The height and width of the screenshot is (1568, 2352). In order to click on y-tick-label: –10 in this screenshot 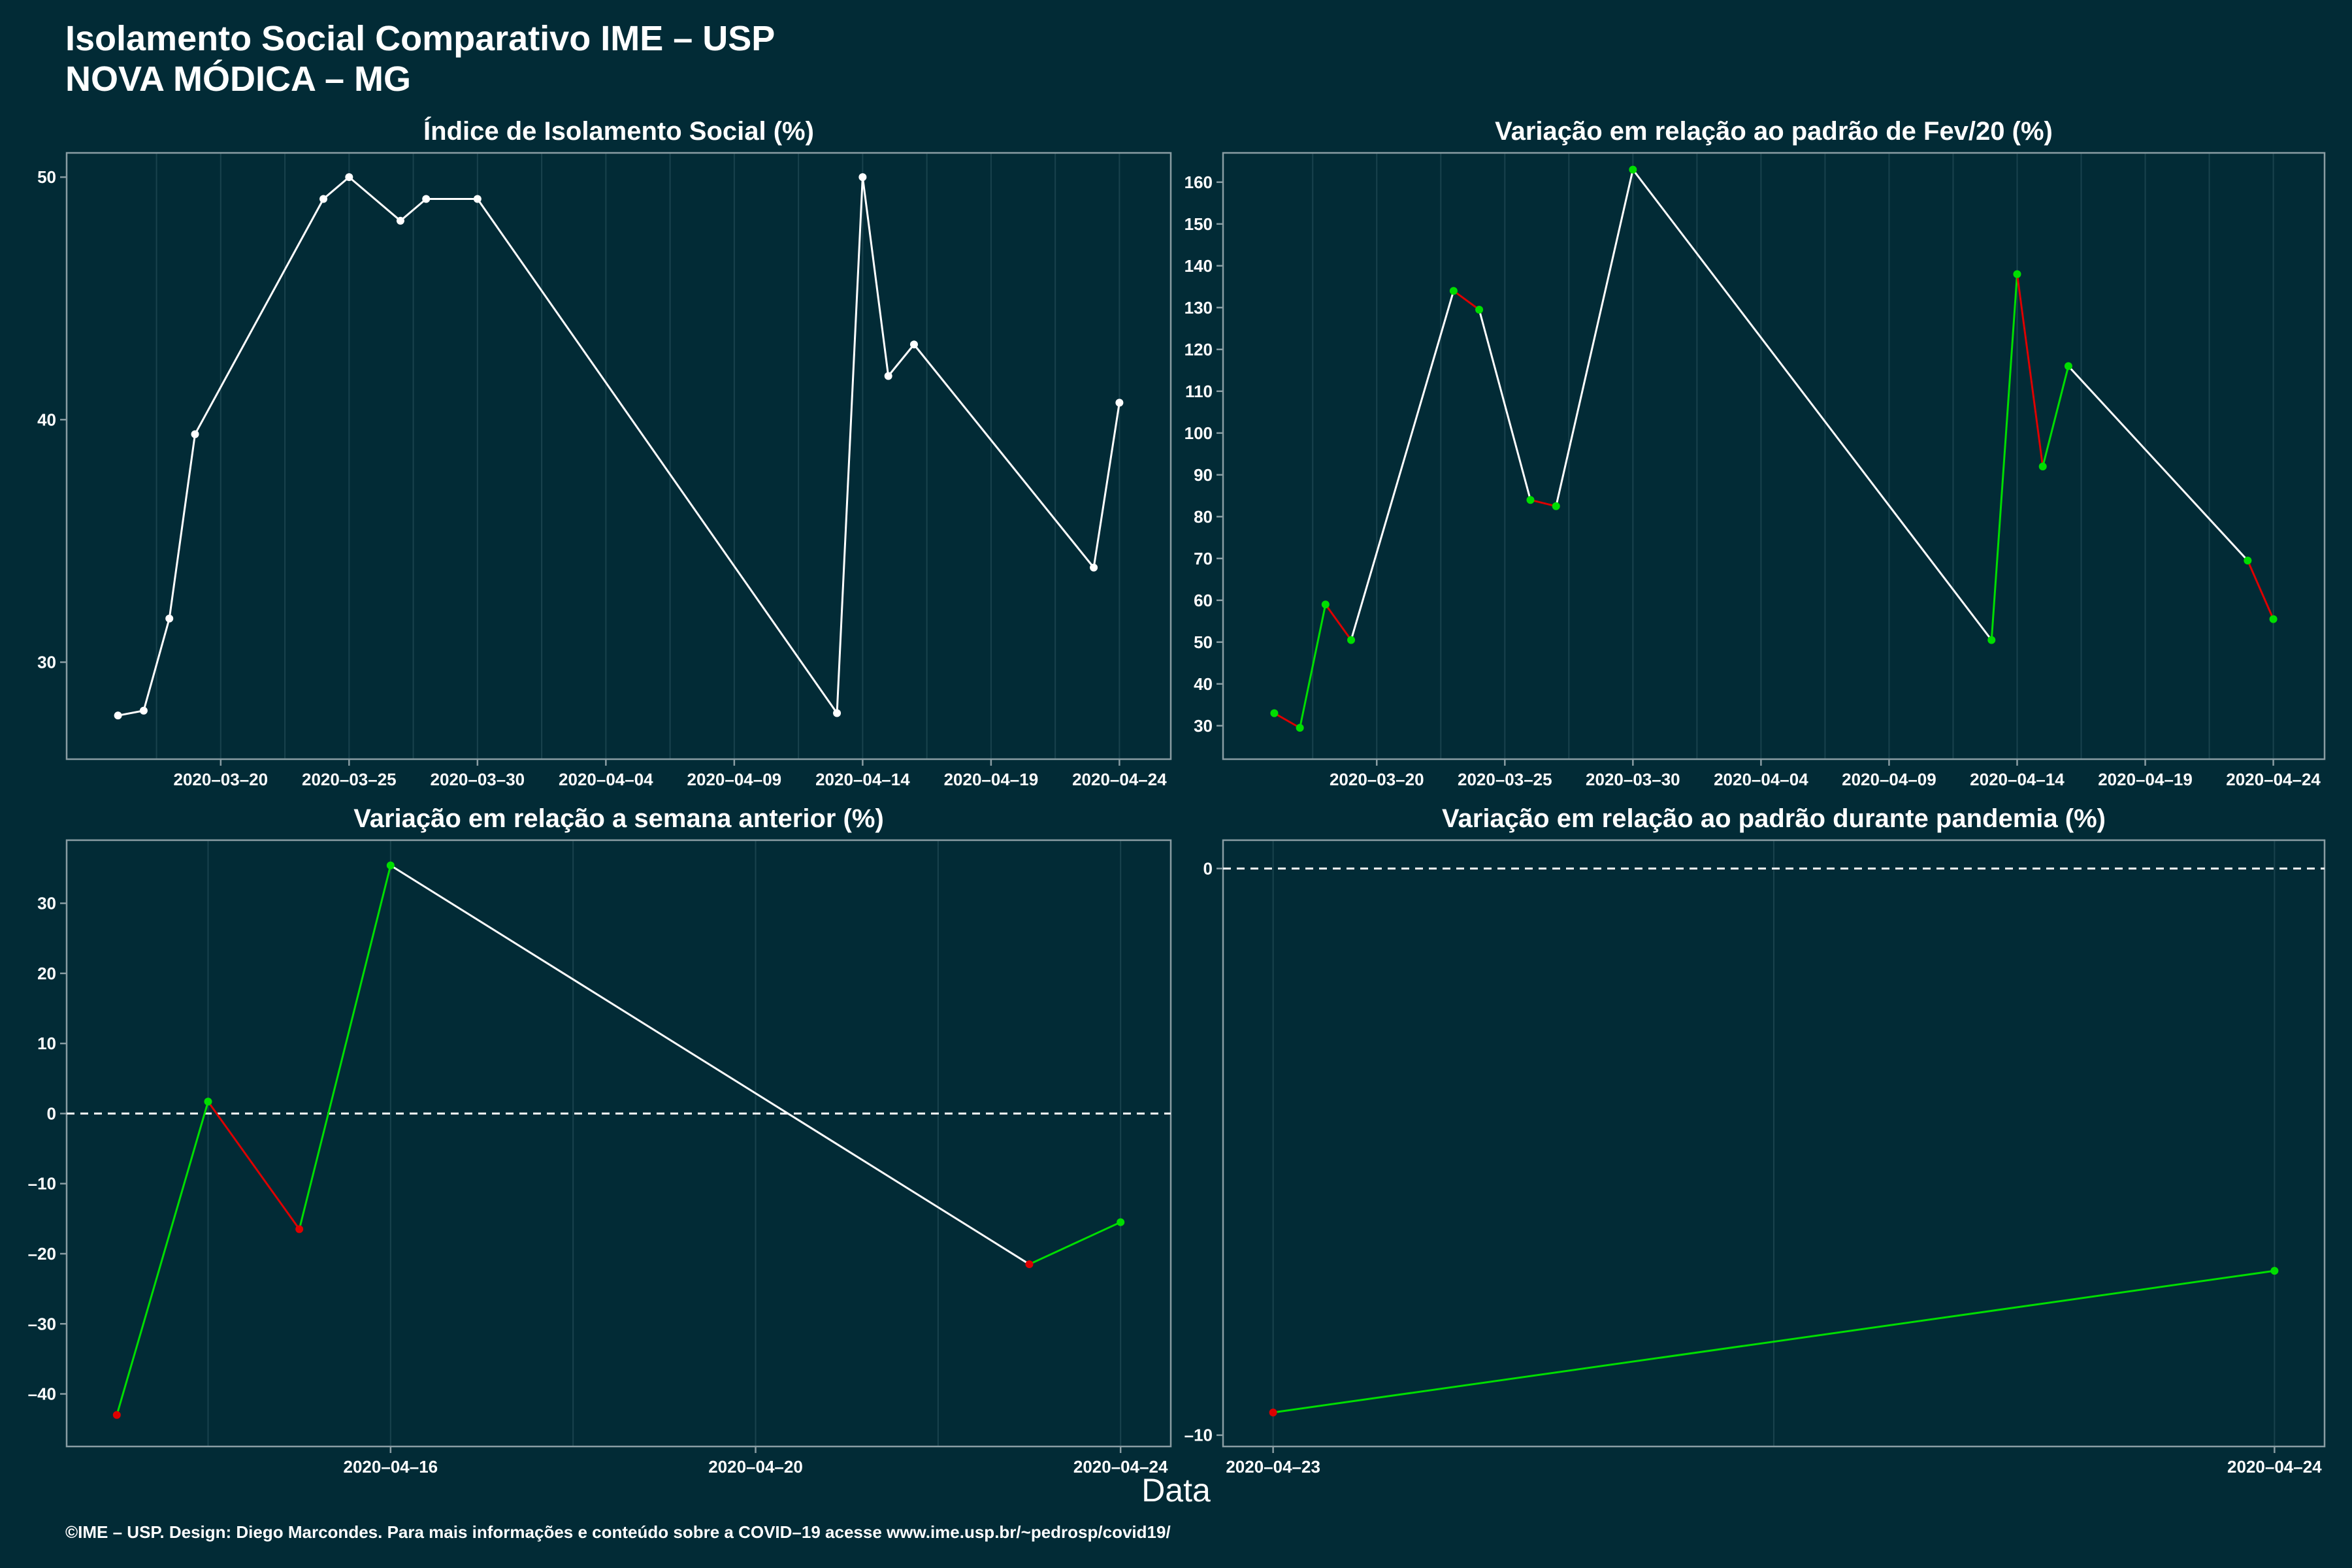, I will do `click(1198, 1435)`.